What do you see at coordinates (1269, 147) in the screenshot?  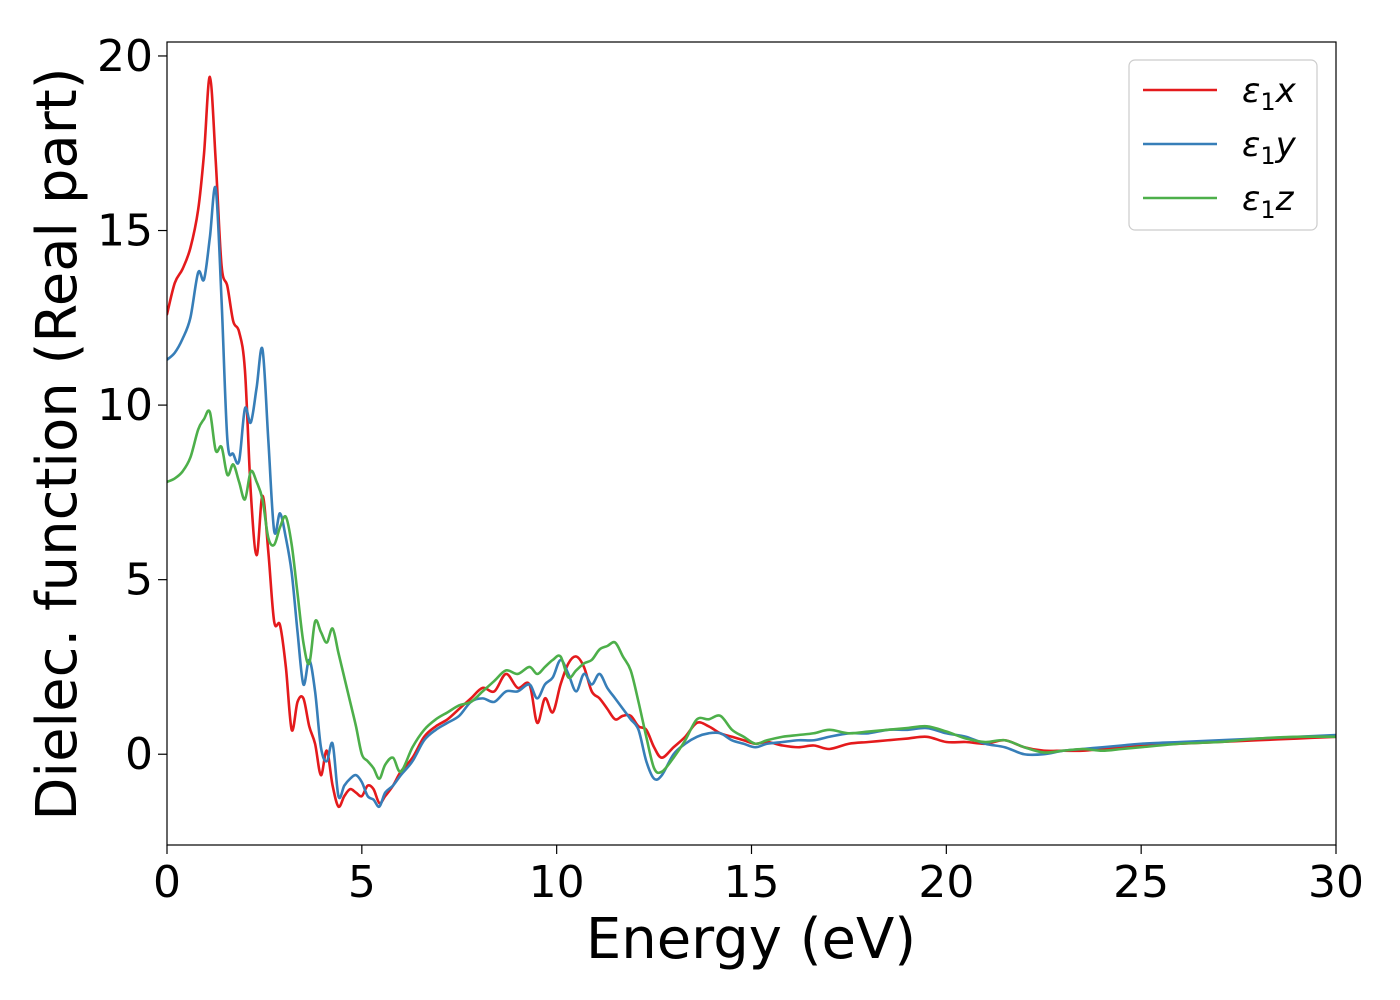 I see `legend-label-y: ε1y` at bounding box center [1269, 147].